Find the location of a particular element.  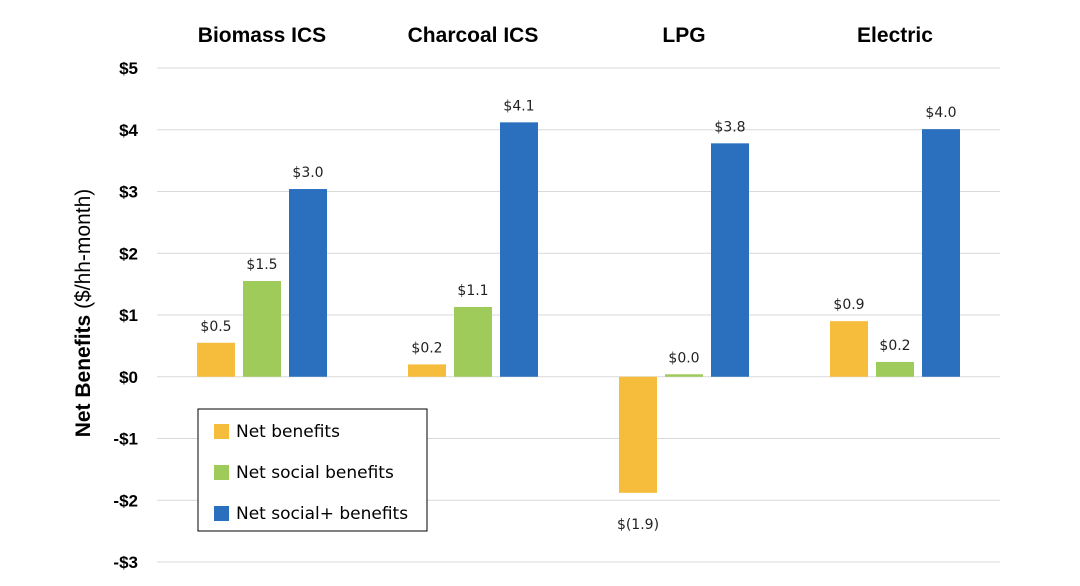

data-label: $3.0 is located at coordinates (307, 173).